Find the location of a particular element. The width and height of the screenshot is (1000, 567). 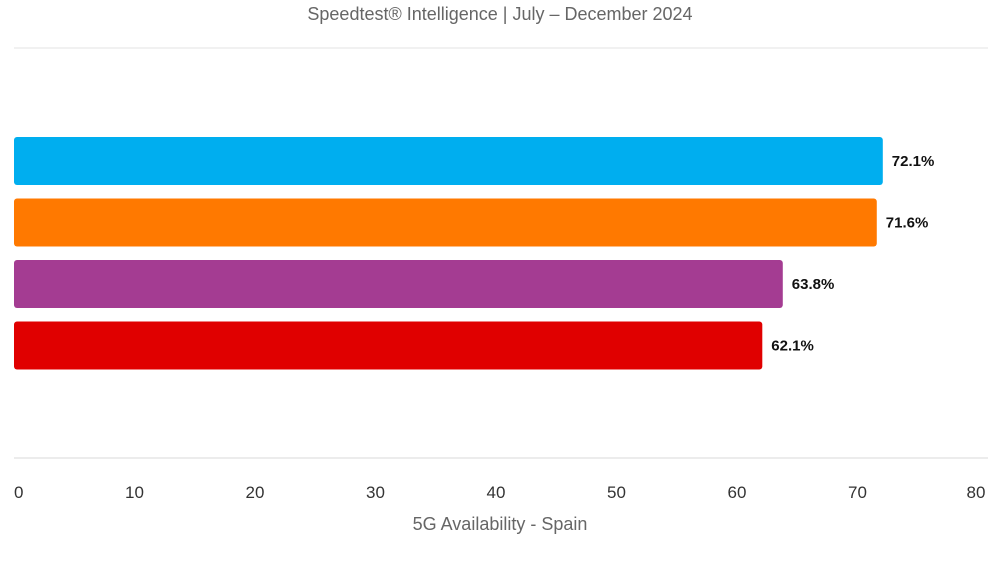

bar-value-label: 72.1% is located at coordinates (913, 161).